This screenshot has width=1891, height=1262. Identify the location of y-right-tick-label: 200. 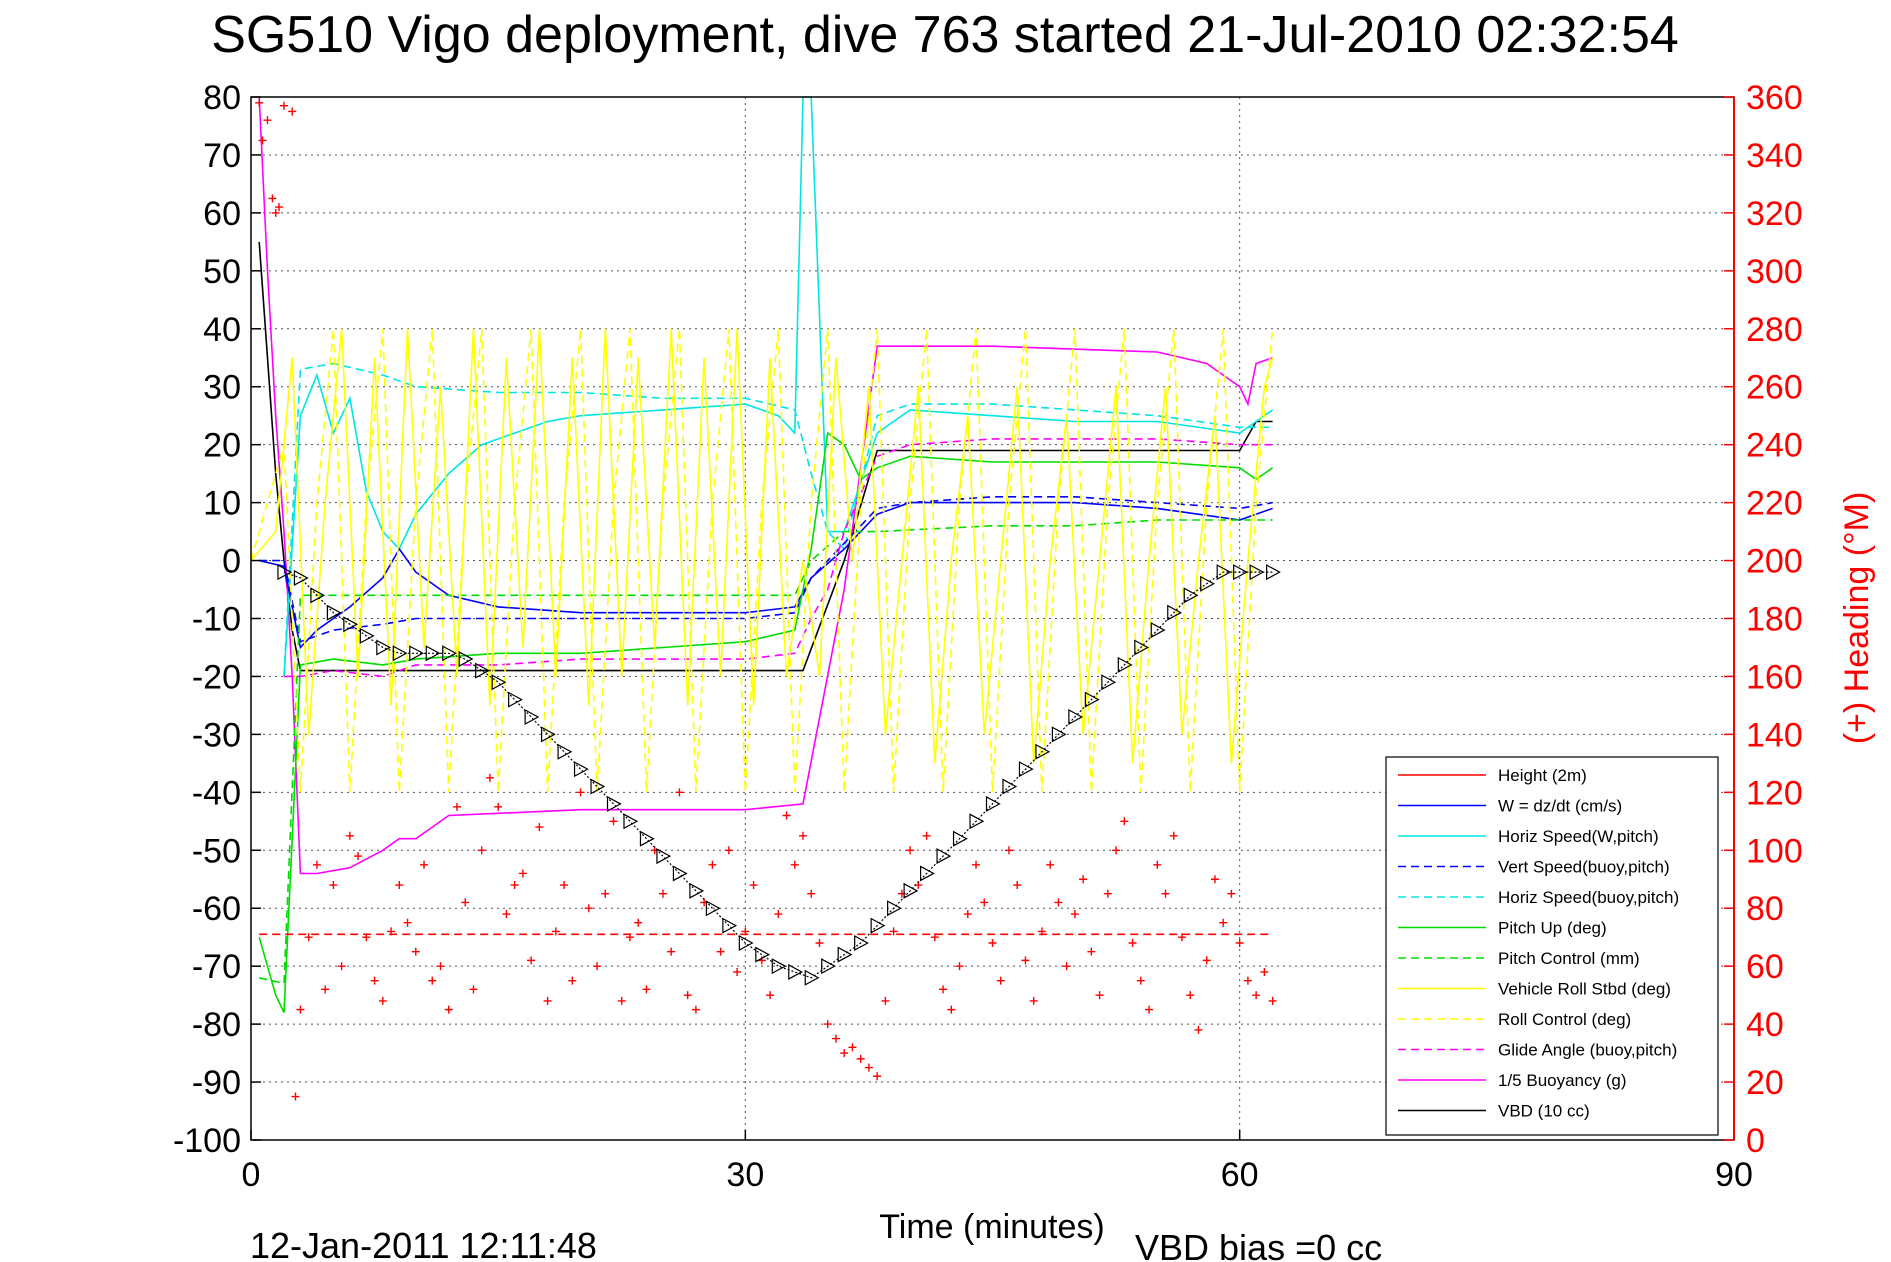
(1774, 562).